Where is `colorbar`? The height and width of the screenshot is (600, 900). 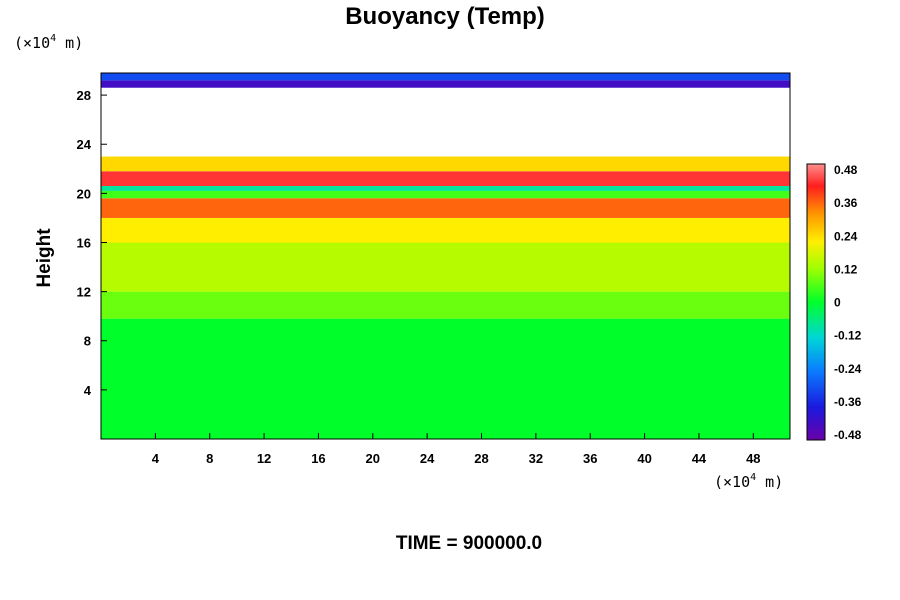
colorbar is located at coordinates (816, 302).